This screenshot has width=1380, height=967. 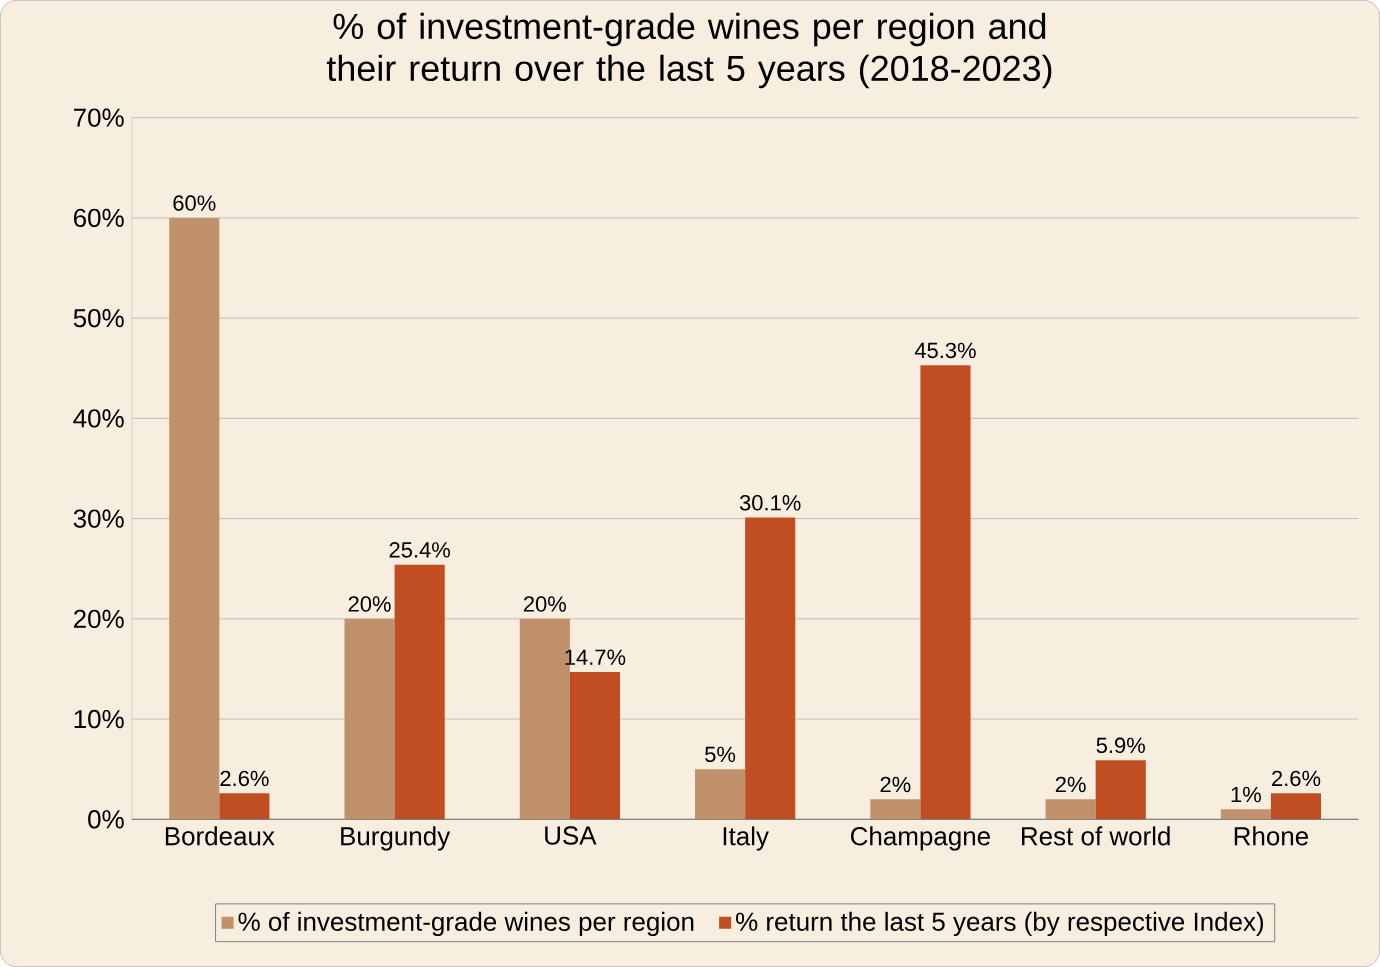 What do you see at coordinates (1271, 836) in the screenshot?
I see `x-tick-label: Rhone` at bounding box center [1271, 836].